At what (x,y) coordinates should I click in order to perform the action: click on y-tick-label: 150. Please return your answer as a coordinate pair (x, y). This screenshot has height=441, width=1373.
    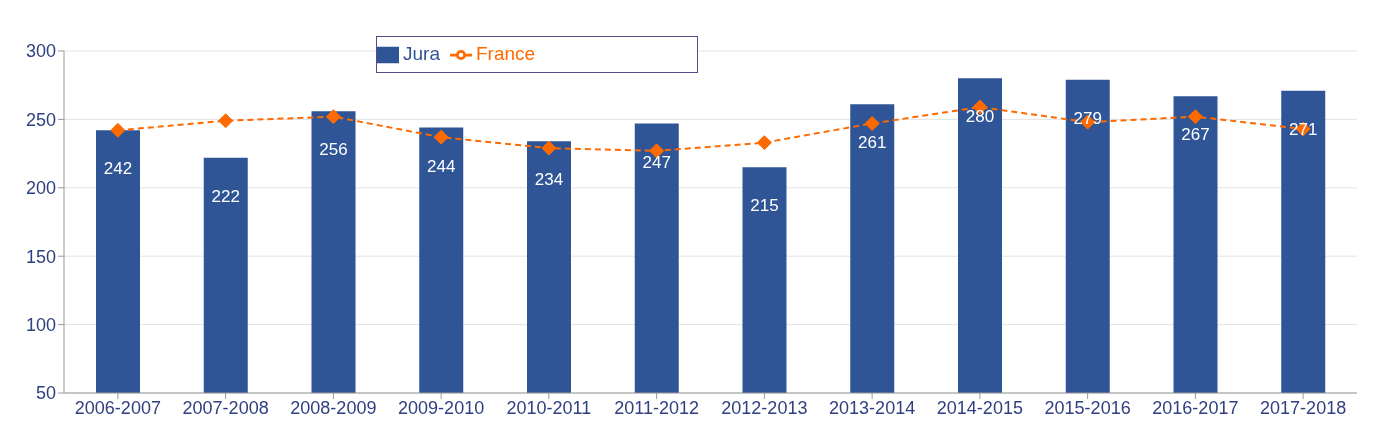
    Looking at the image, I should click on (40, 256).